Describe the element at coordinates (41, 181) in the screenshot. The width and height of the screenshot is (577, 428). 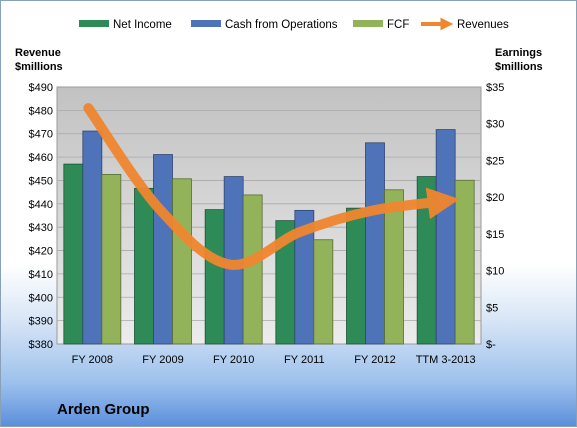
I see `left-tick-label: $450` at that location.